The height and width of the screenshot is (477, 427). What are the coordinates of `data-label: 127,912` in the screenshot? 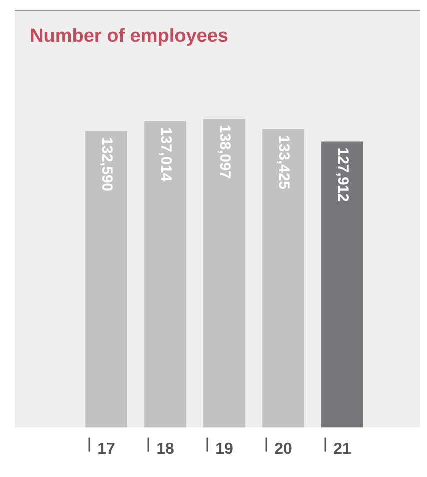 It's located at (343, 175).